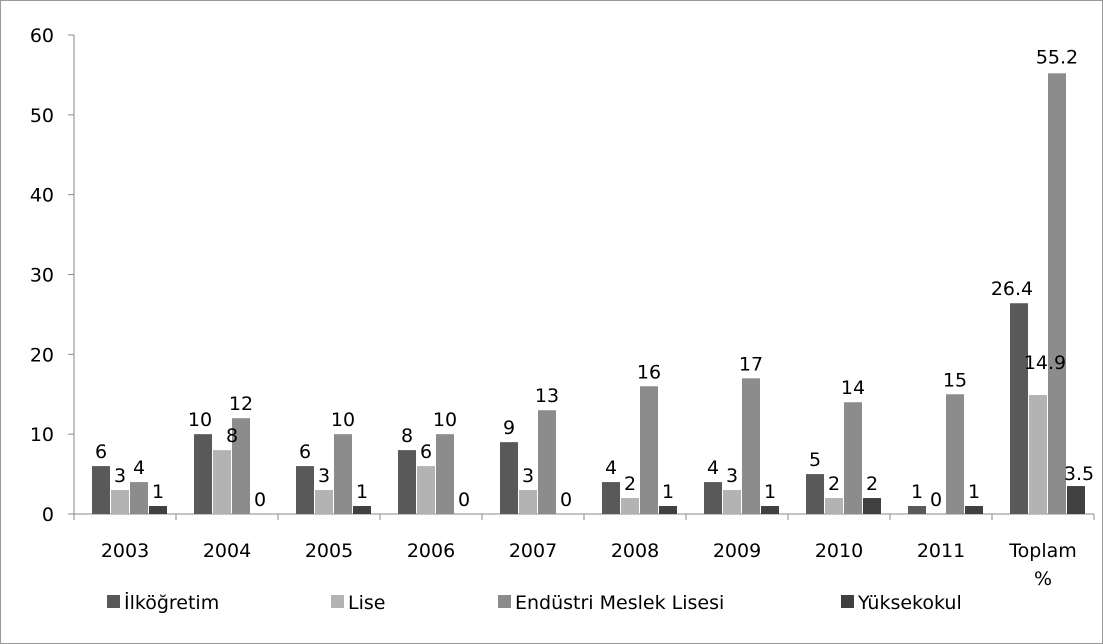  Describe the element at coordinates (955, 380) in the screenshot. I see `data-label: 15` at that location.